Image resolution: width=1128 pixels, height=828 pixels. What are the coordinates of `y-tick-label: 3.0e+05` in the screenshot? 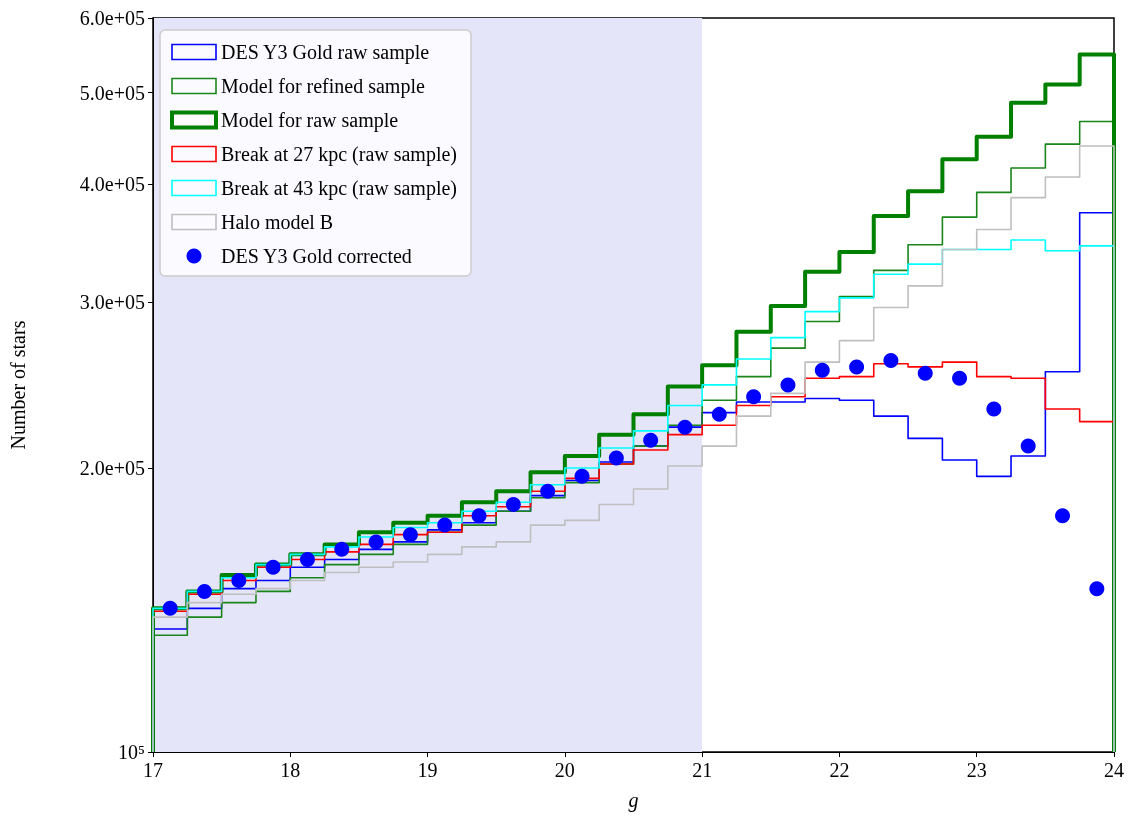 It's located at (112, 301).